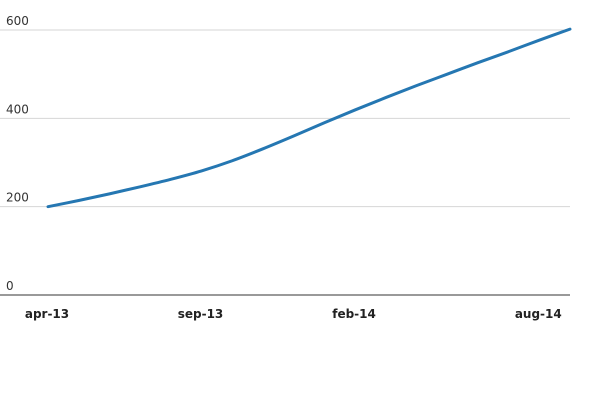 The image size is (600, 400). I want to click on x-tick-label: sep-13, so click(201, 314).